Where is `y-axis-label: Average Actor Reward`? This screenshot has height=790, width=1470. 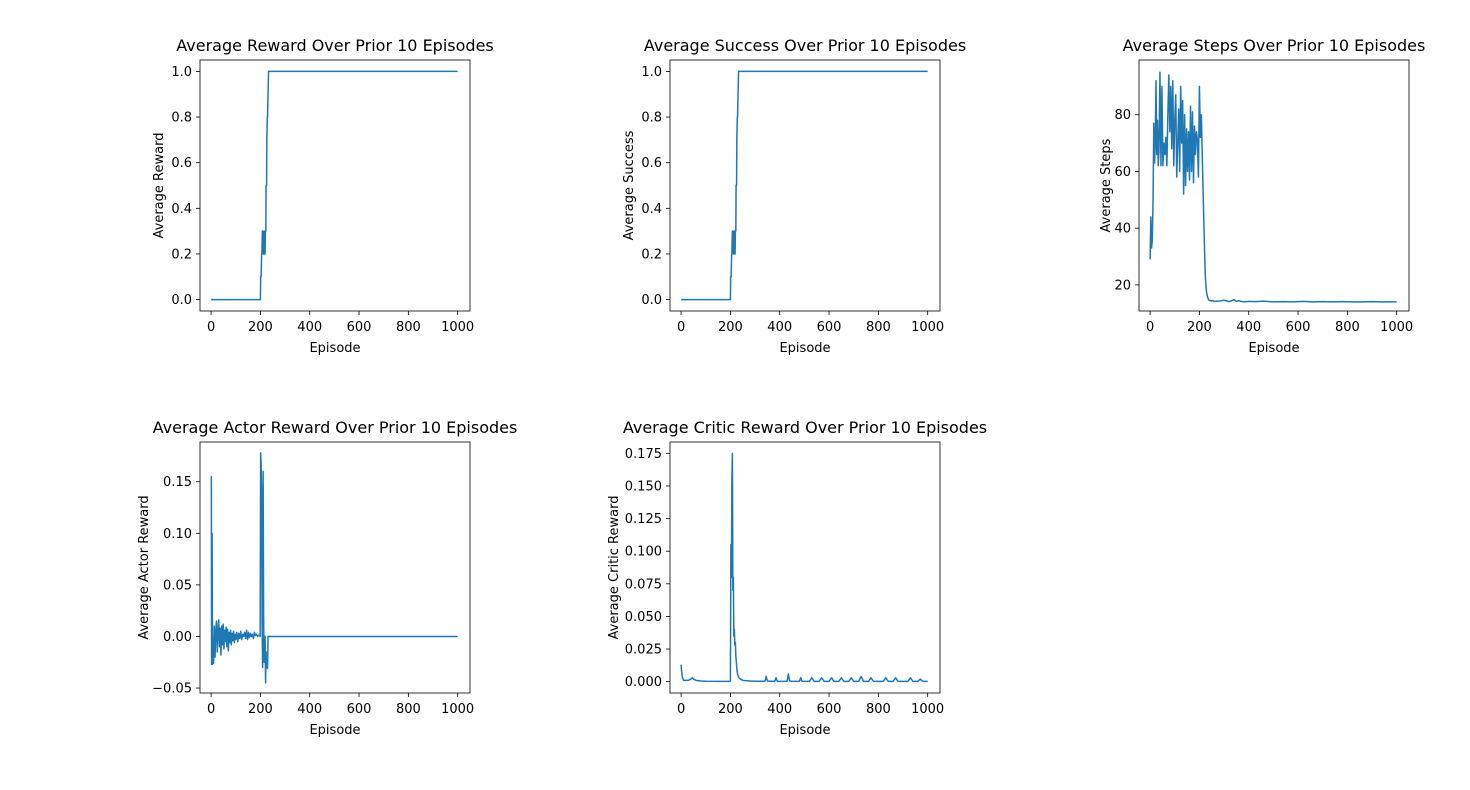
y-axis-label: Average Actor Reward is located at coordinates (144, 567).